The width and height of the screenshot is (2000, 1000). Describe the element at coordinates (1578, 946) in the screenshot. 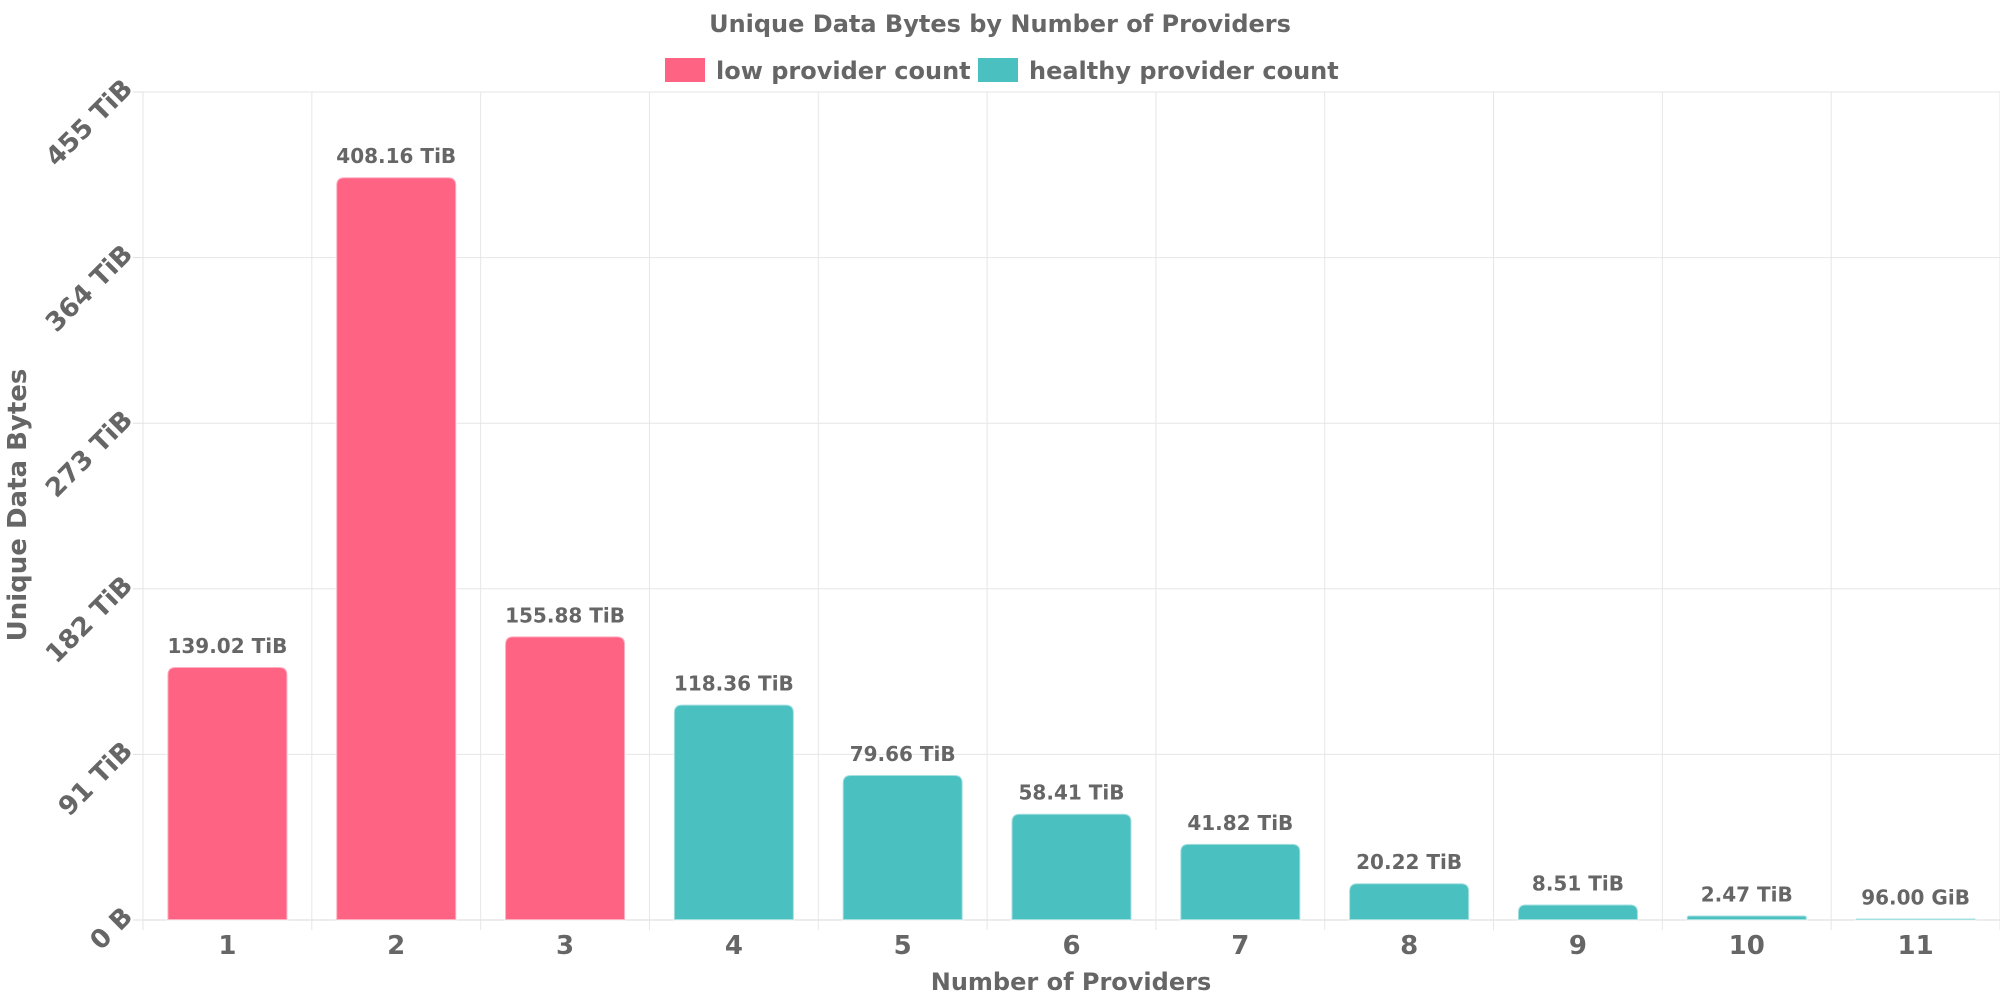

I see `x-tick-label: 9` at that location.